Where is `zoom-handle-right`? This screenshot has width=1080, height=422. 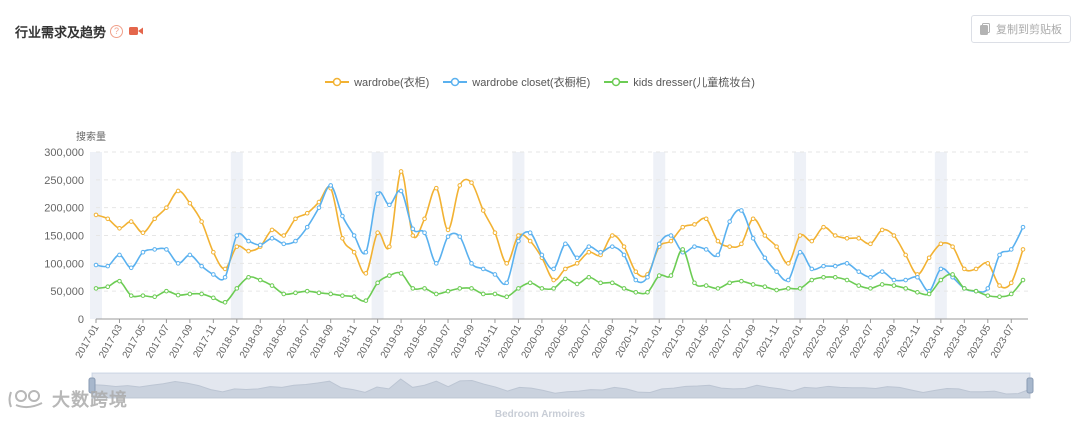
zoom-handle-right is located at coordinates (1030, 385).